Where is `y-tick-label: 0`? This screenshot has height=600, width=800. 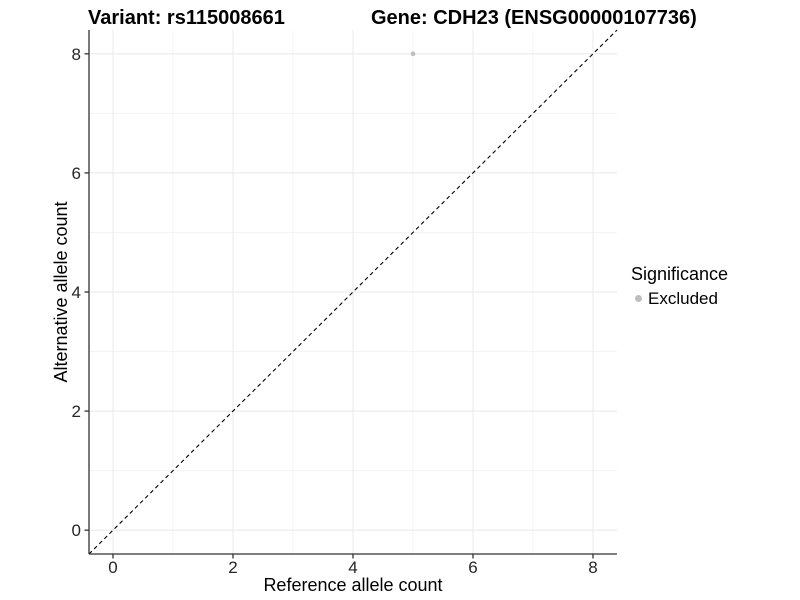 y-tick-label: 0 is located at coordinates (76, 530).